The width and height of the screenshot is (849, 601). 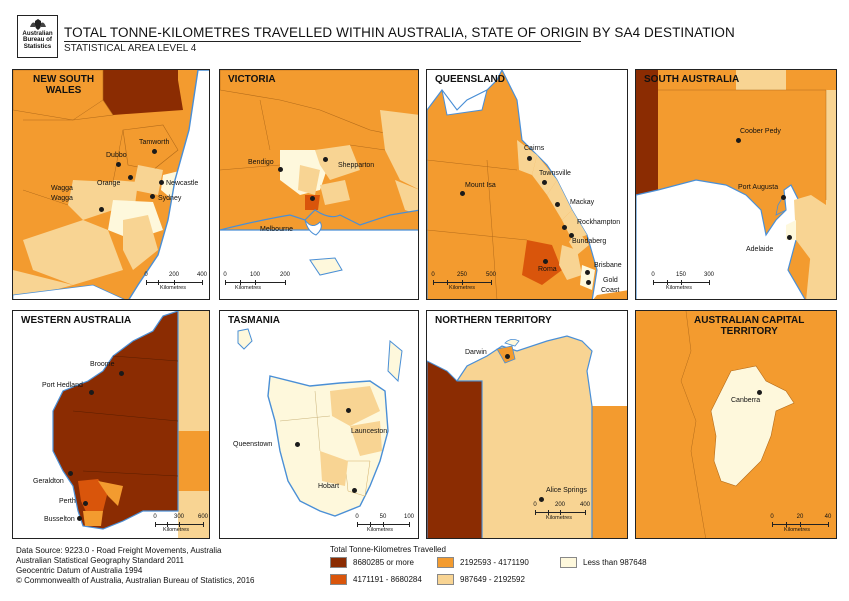 I want to click on tasmania-map, so click(x=319, y=424).